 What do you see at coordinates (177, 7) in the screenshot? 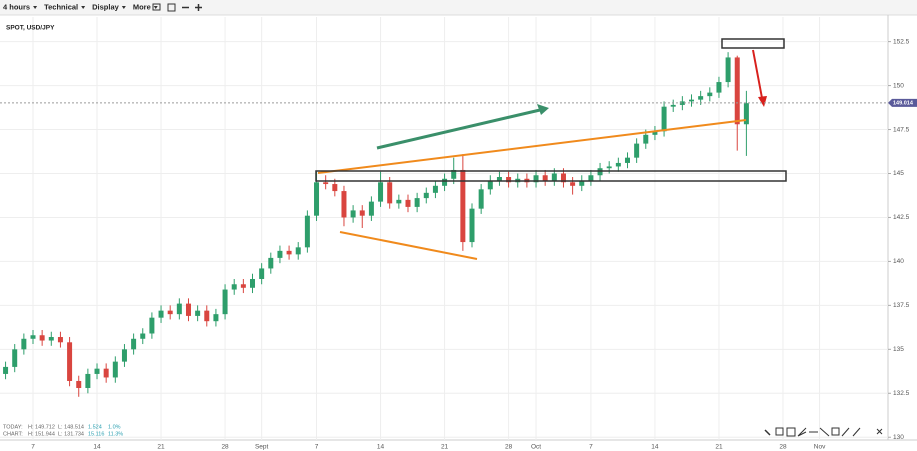
I see `toolbar-icons` at bounding box center [177, 7].